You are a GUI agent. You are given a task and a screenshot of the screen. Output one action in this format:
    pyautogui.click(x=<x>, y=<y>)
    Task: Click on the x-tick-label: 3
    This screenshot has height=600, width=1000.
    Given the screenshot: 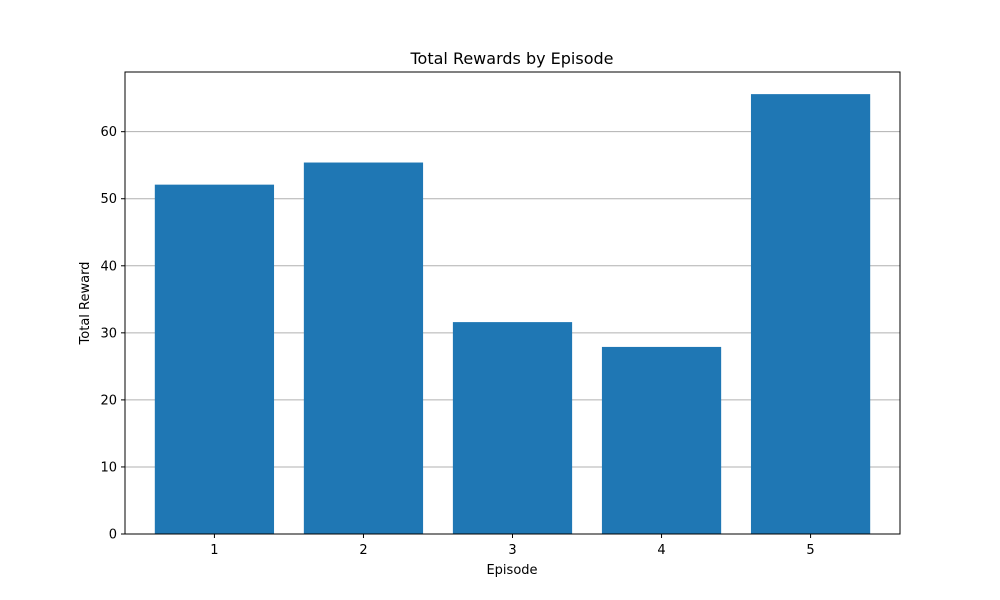 What is the action you would take?
    pyautogui.click(x=512, y=550)
    